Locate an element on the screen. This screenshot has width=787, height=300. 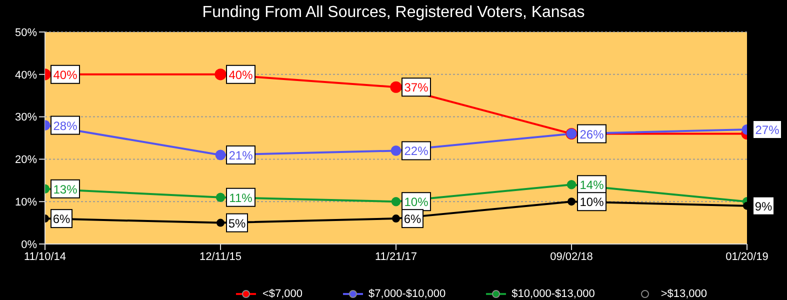
y-tick-label: 50% is located at coordinates (26, 32).